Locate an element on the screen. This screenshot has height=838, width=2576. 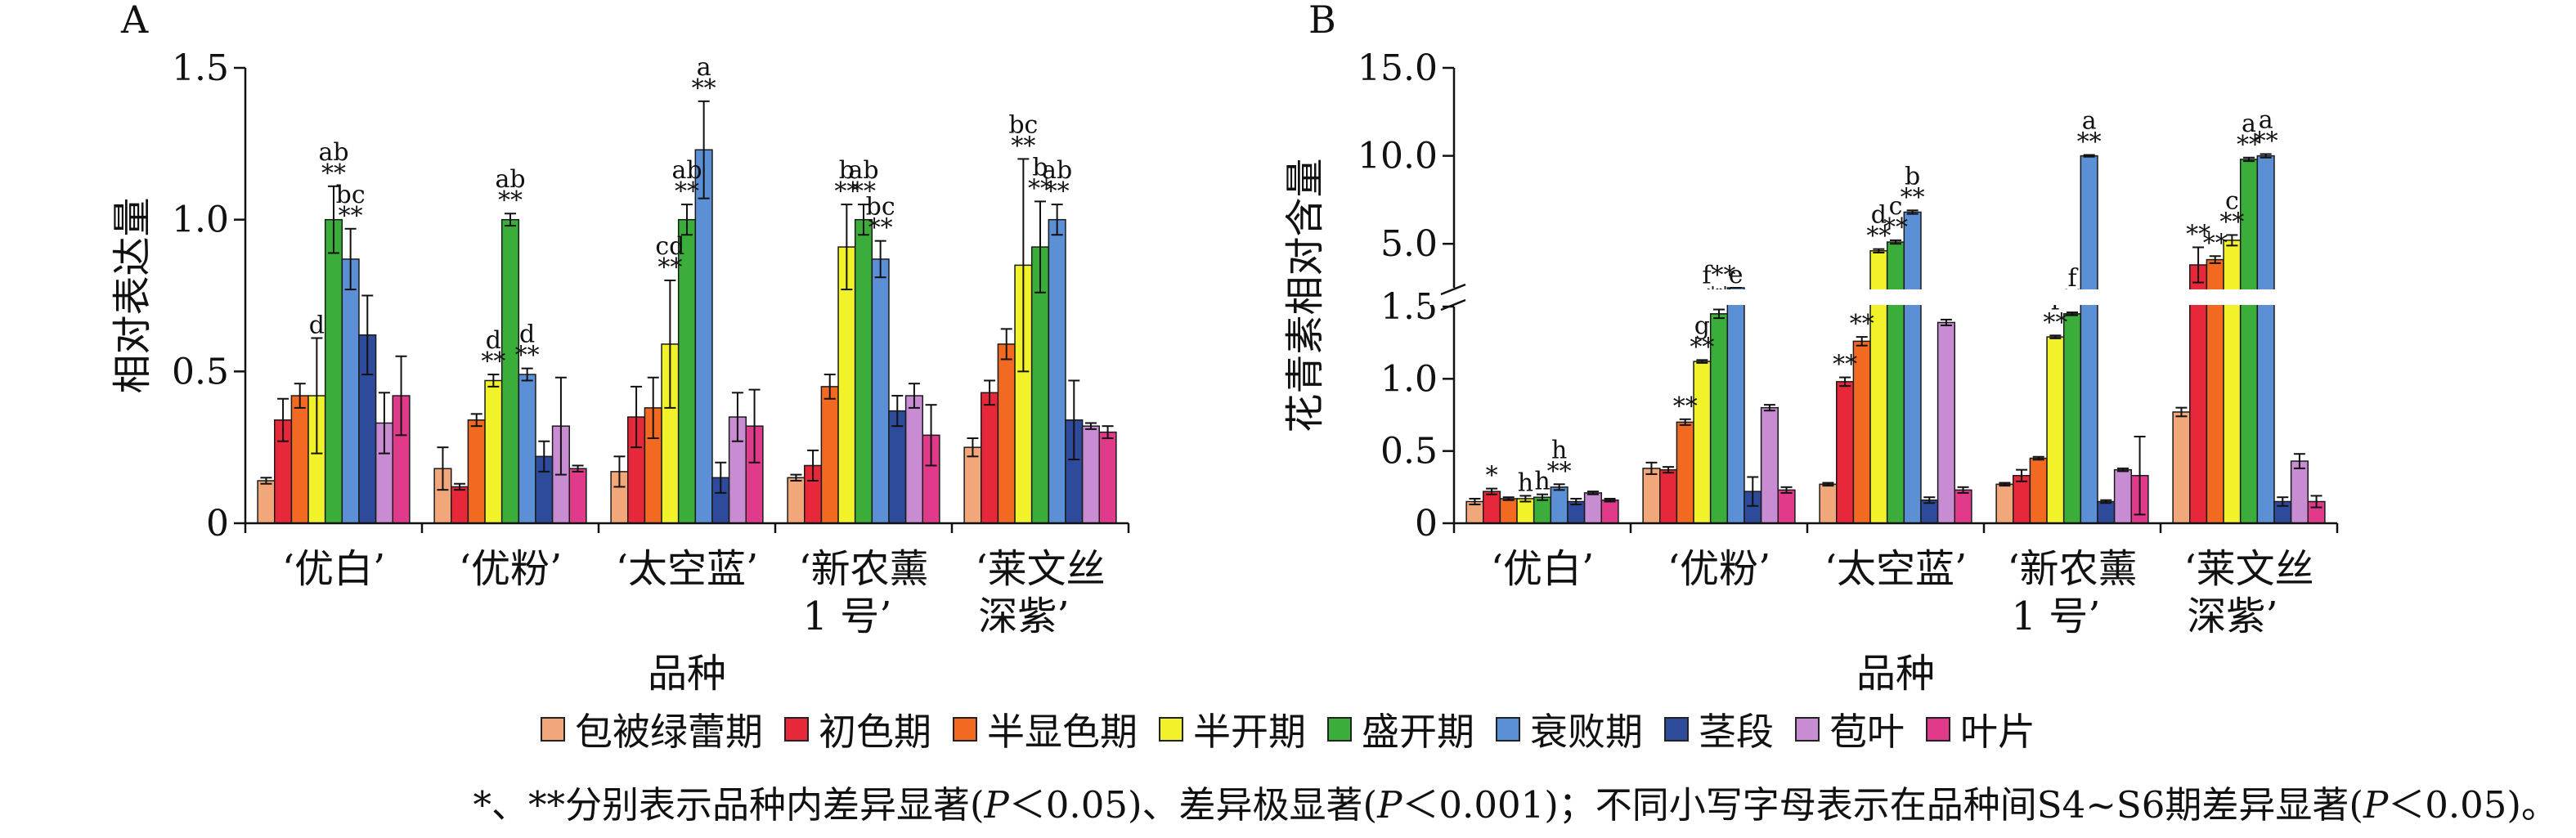
legend: 包被绿蕾期 初色期 半显色期 半开期 盛开期 衰败期 茎段 苞叶 叶片 is located at coordinates (1288, 729).